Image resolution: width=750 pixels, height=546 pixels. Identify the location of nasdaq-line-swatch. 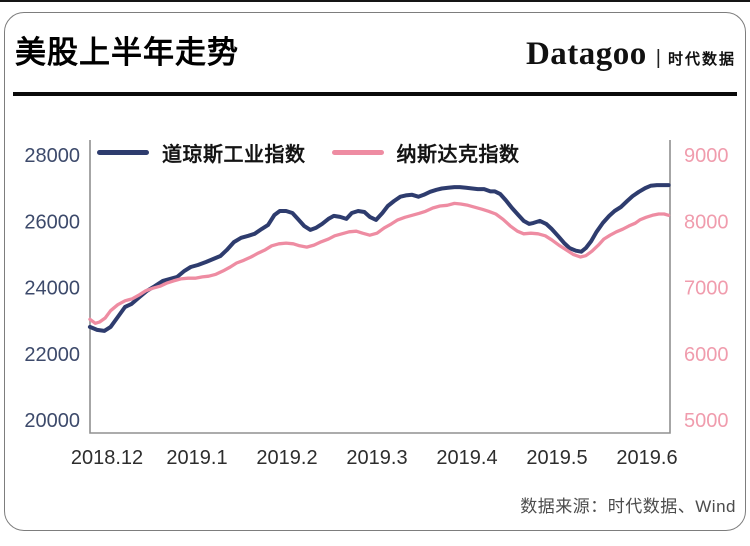
(357, 152).